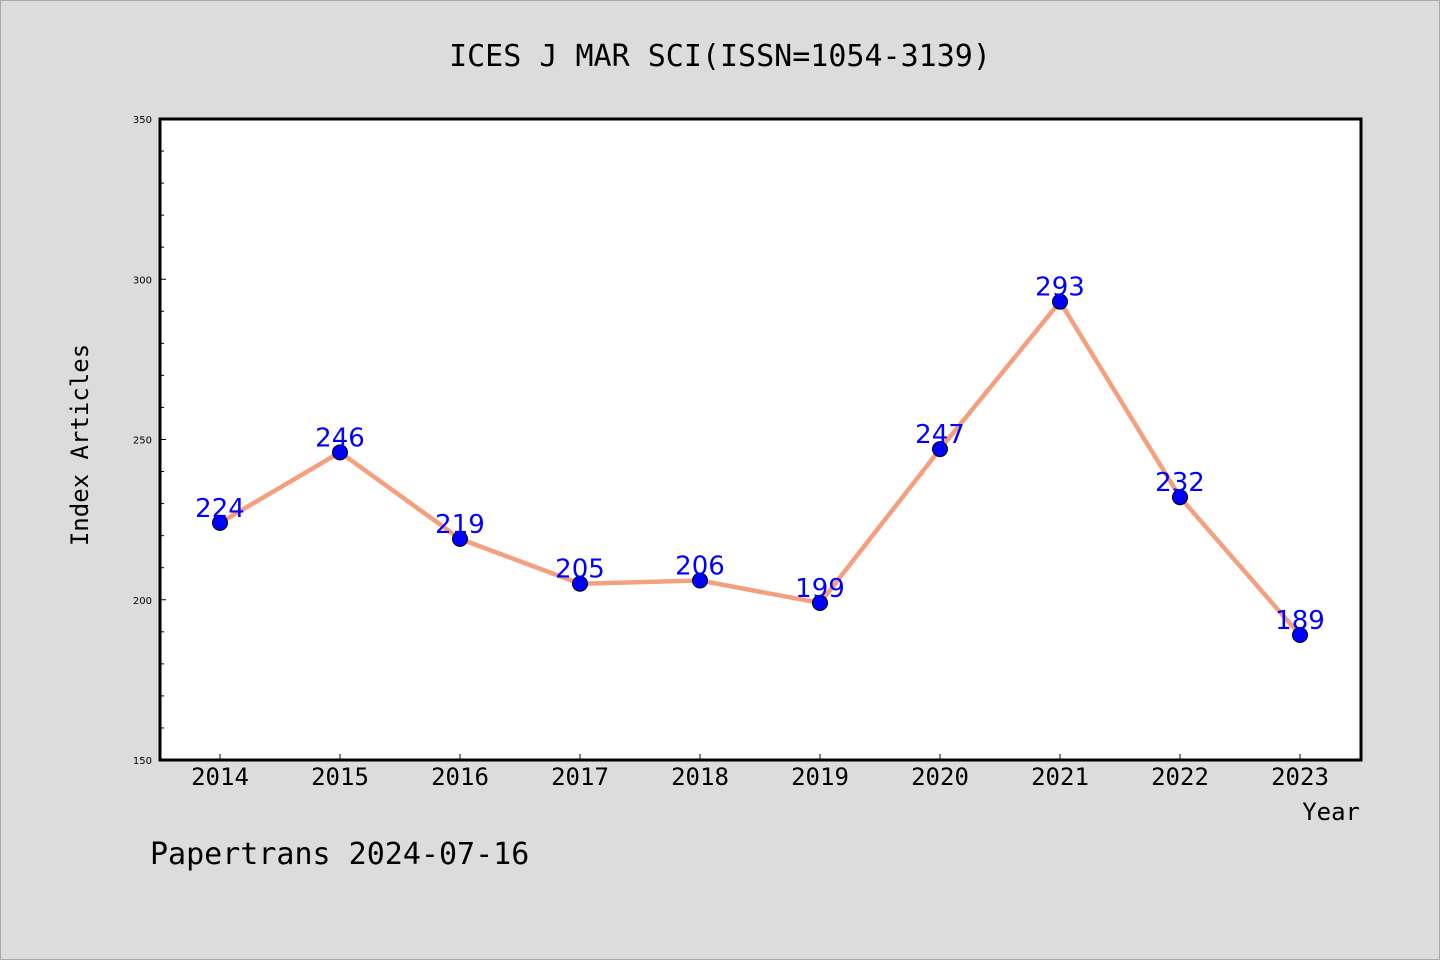 This screenshot has height=960, width=1440. What do you see at coordinates (1060, 288) in the screenshot?
I see `data-label: 293` at bounding box center [1060, 288].